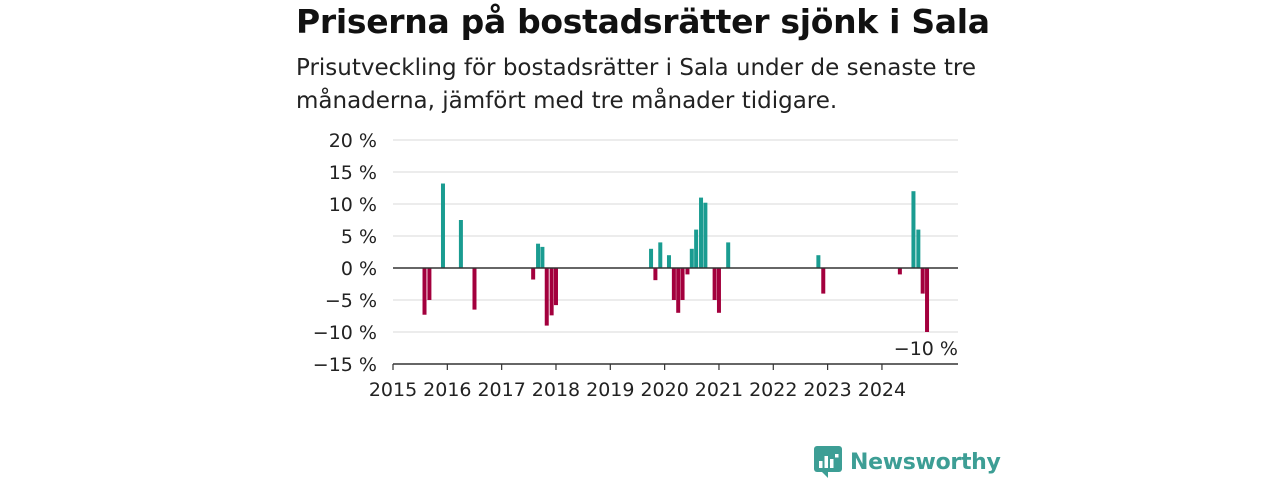 The width and height of the screenshot is (1280, 480). I want to click on x-tick-label: 2018, so click(556, 390).